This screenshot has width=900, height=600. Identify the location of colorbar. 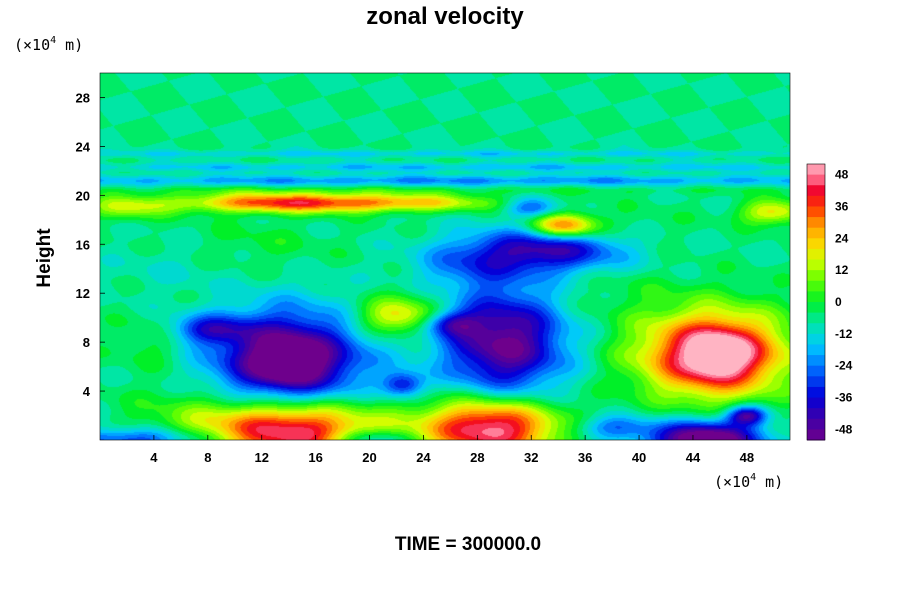
(816, 302).